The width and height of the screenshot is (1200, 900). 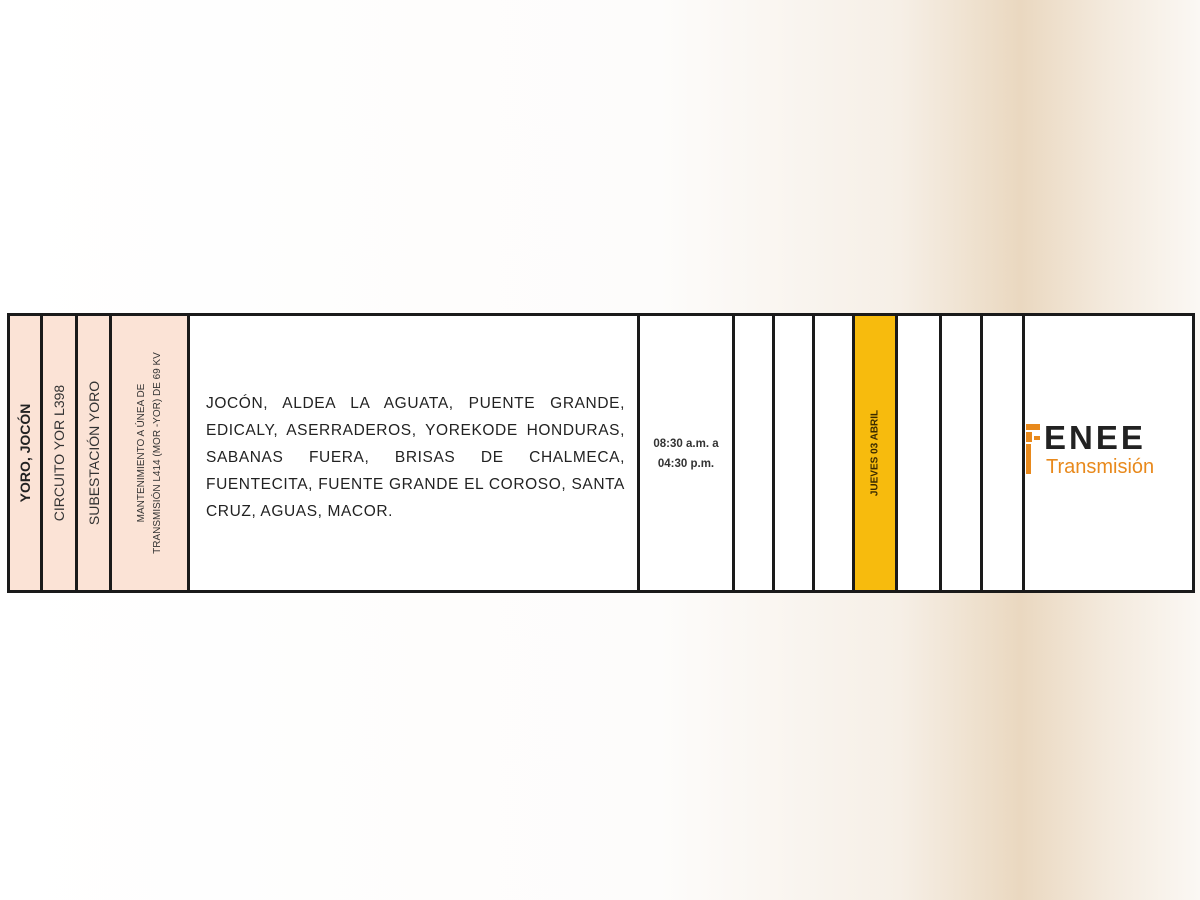 I want to click on work-line-1: MANTENIMIENTO A ÚNEA DE, so click(x=141, y=453).